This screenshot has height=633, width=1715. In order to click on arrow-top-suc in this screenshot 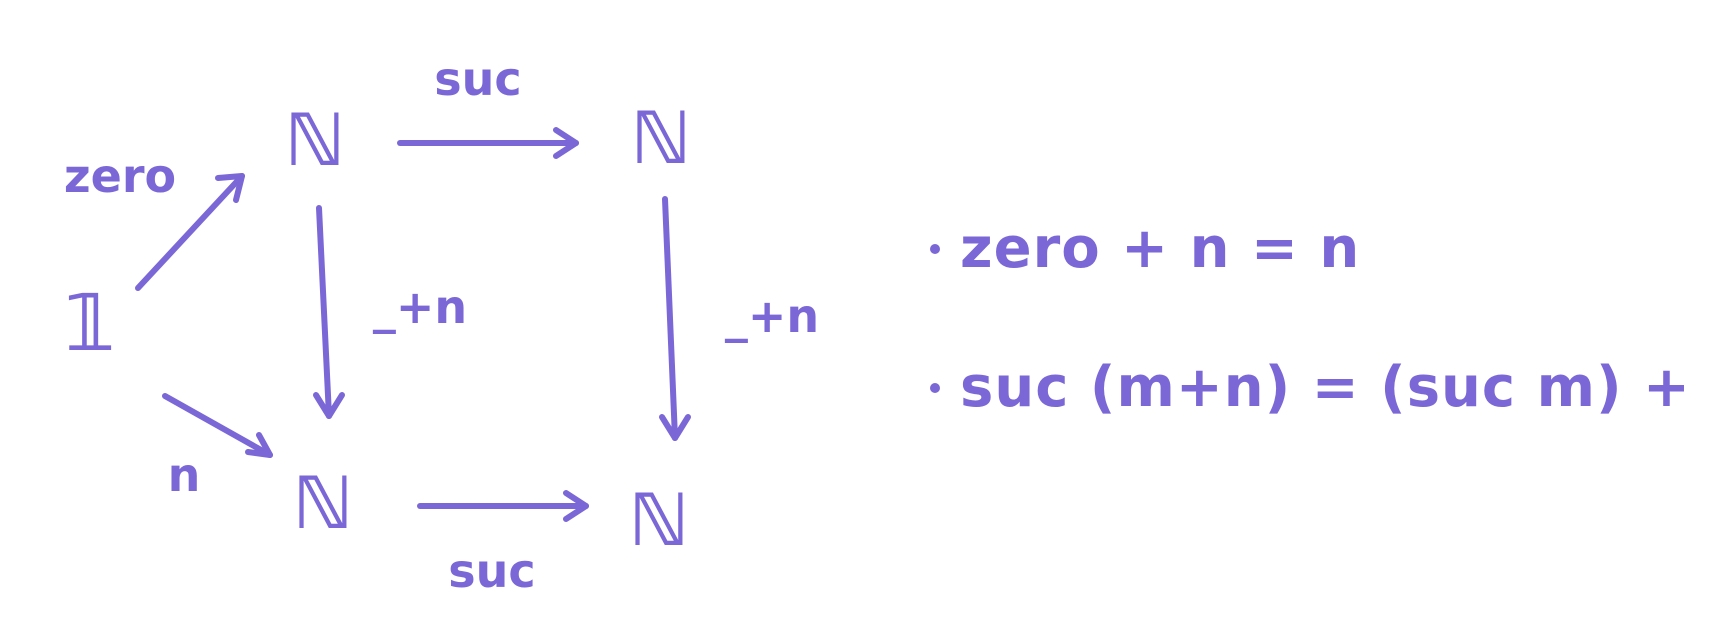, I will do `click(488, 143)`.